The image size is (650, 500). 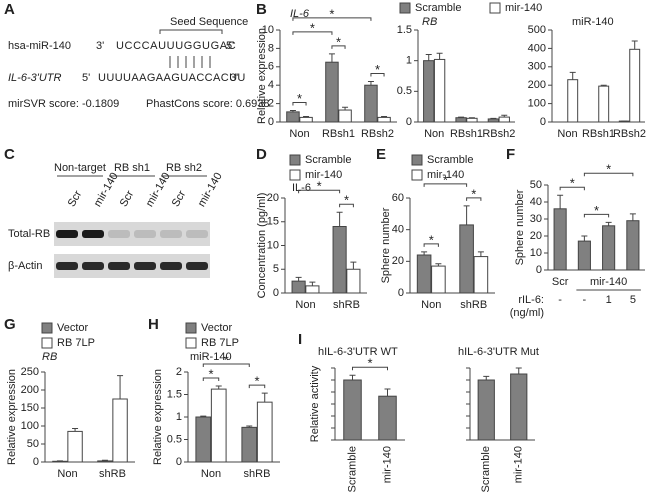 What do you see at coordinates (537, 104) in the screenshot?
I see `y-tick-label: 100` at bounding box center [537, 104].